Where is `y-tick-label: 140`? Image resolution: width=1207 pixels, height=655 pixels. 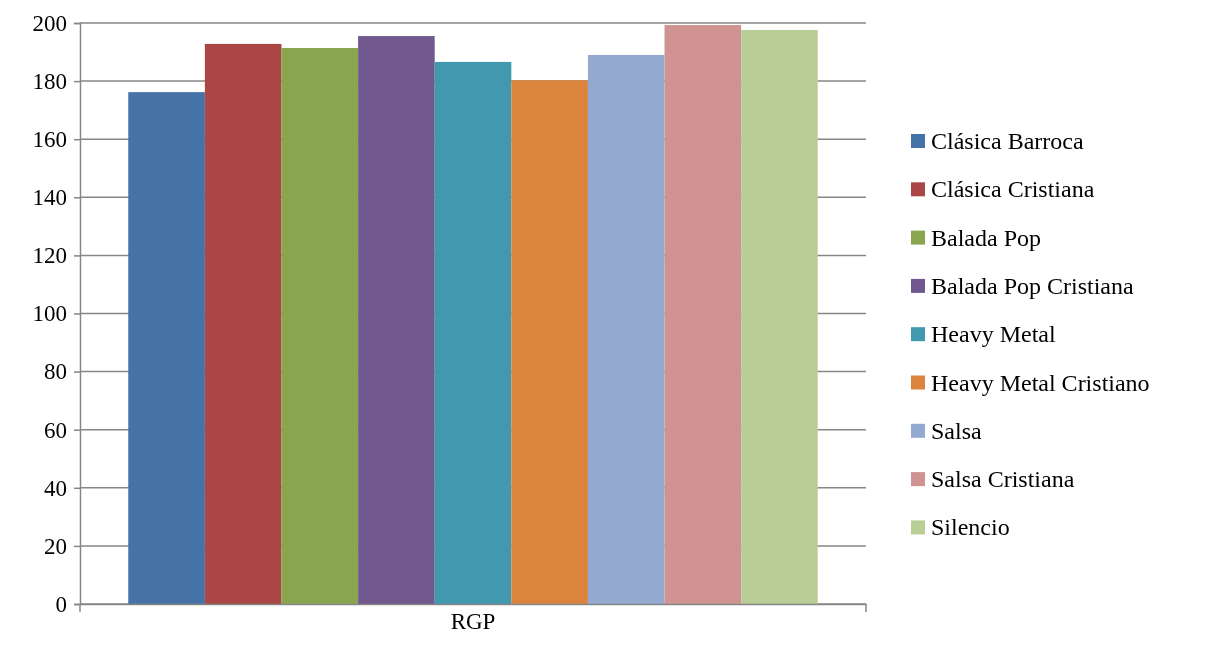
y-tick-label: 140 is located at coordinates (49, 198).